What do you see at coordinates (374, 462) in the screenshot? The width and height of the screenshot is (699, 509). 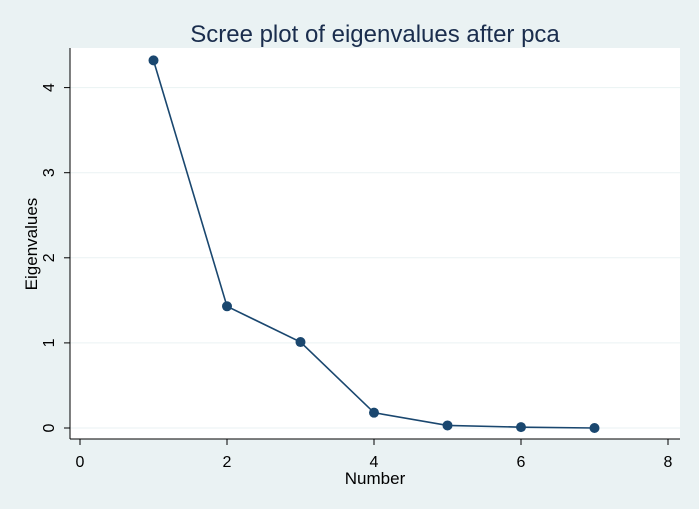 I see `x-tick-label: 4` at bounding box center [374, 462].